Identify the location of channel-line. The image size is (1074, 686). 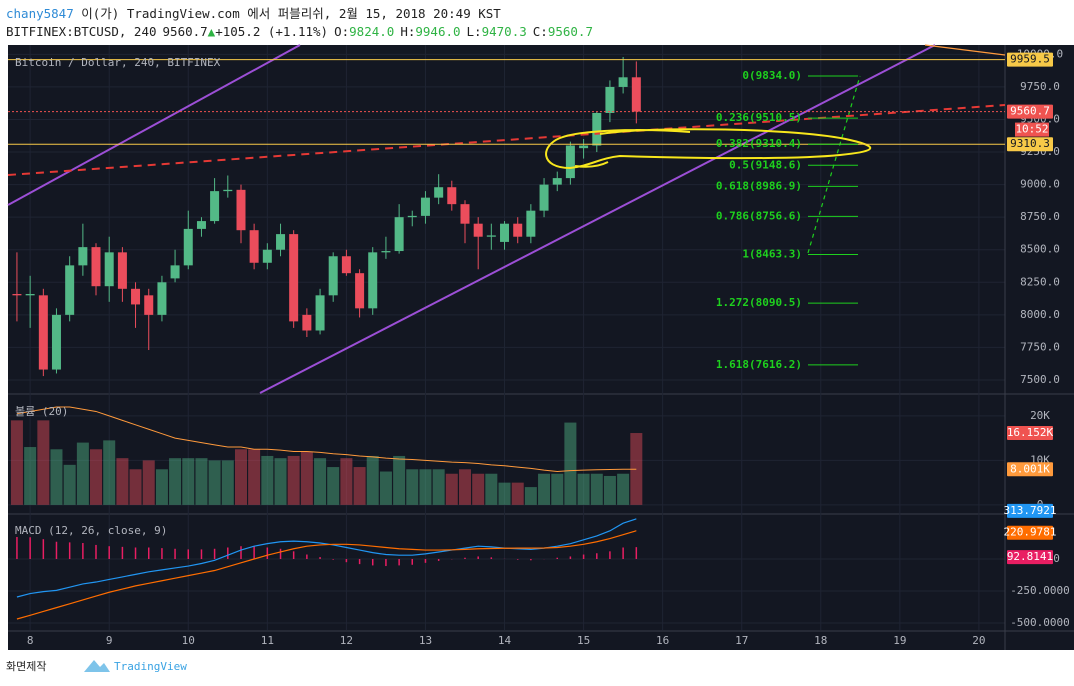
(154, 125).